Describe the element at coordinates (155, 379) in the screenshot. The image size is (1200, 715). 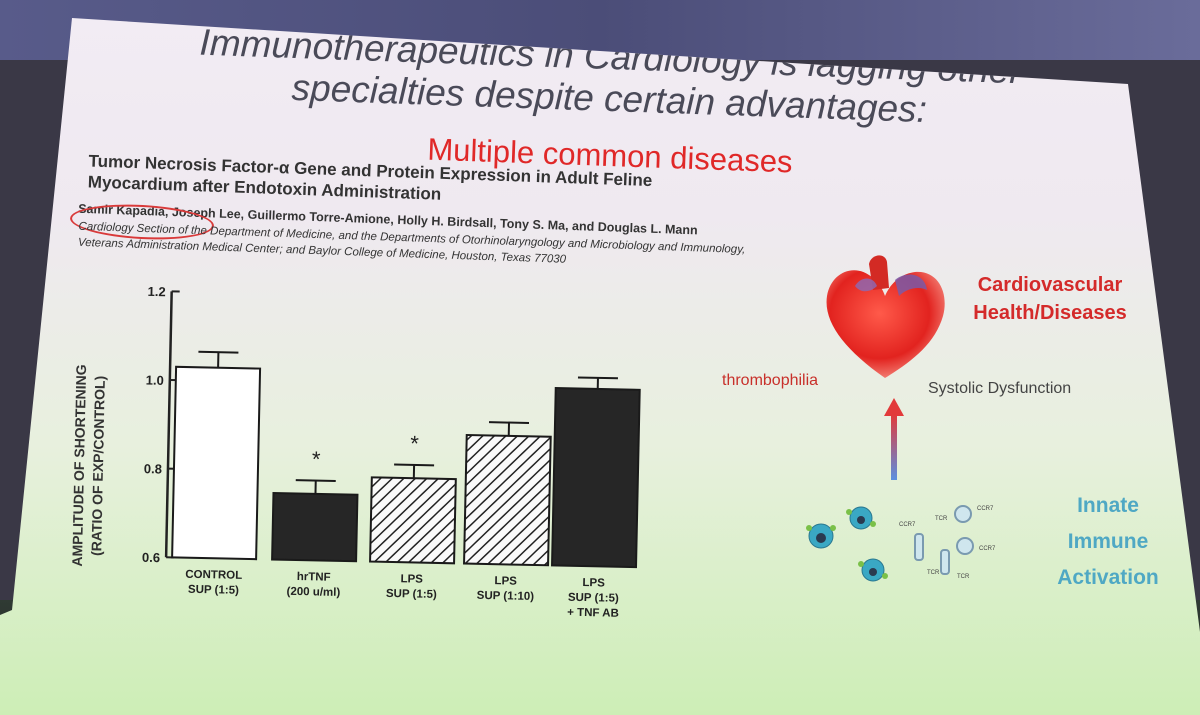
I see `y-tick-label-2: 1.0` at that location.